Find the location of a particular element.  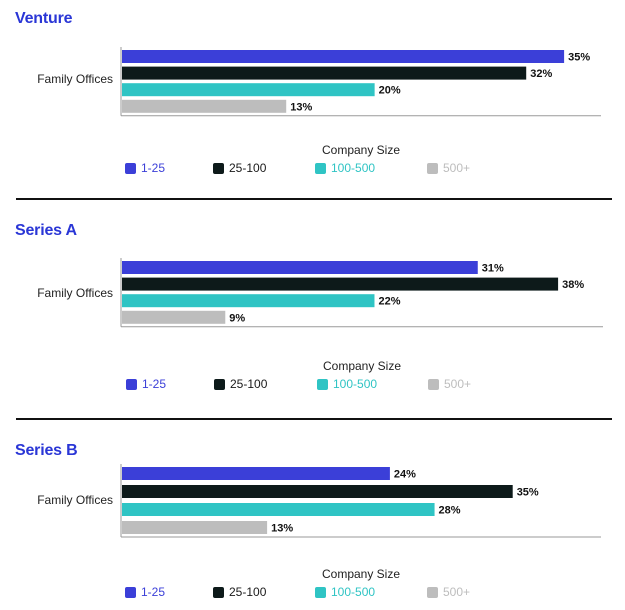

data-label: 31% is located at coordinates (493, 269).